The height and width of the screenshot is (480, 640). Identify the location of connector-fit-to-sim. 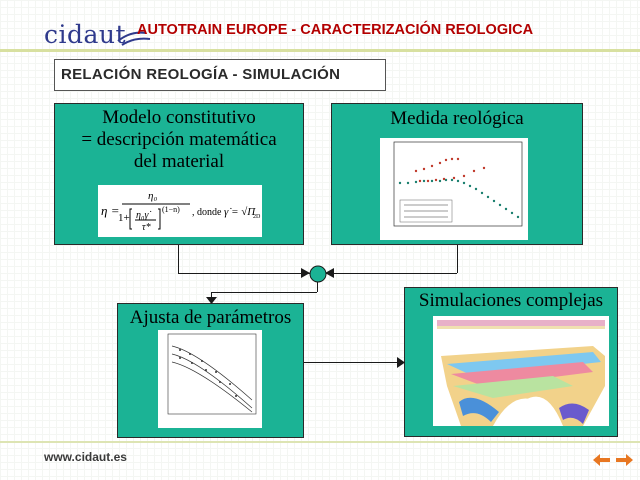
(352, 362).